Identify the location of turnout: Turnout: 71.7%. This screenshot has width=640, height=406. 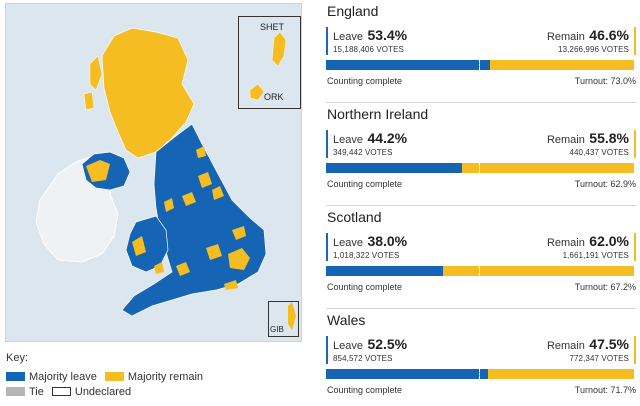
(605, 390).